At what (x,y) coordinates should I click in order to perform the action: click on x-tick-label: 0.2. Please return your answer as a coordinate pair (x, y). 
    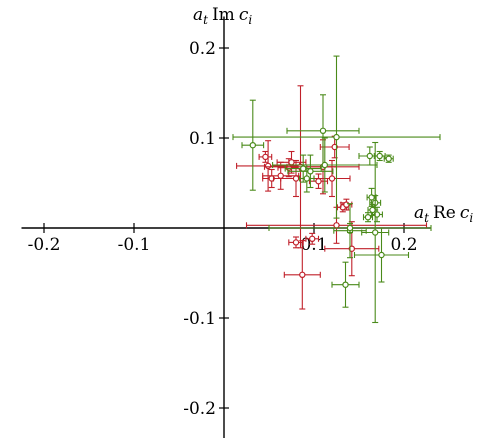
    Looking at the image, I should click on (403, 245).